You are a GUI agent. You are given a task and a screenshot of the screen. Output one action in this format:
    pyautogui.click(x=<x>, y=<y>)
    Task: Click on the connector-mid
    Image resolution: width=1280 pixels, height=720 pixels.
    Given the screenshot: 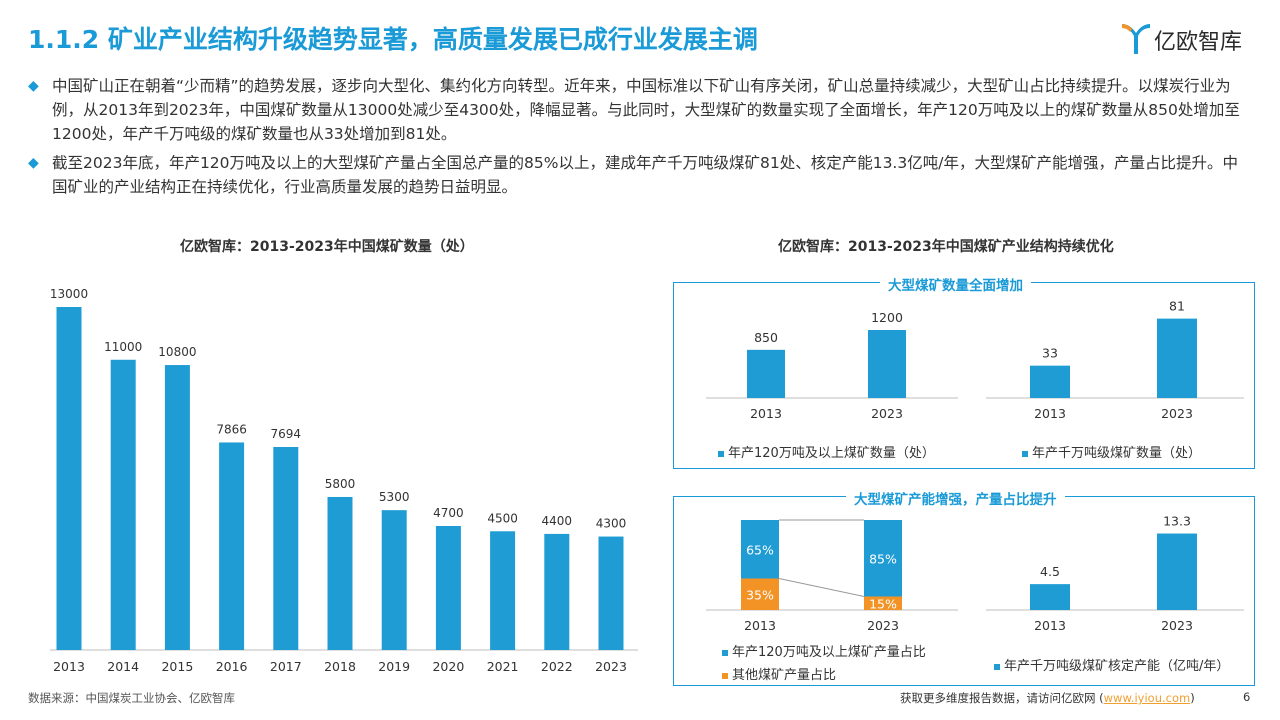 What is the action you would take?
    pyautogui.click(x=821, y=587)
    